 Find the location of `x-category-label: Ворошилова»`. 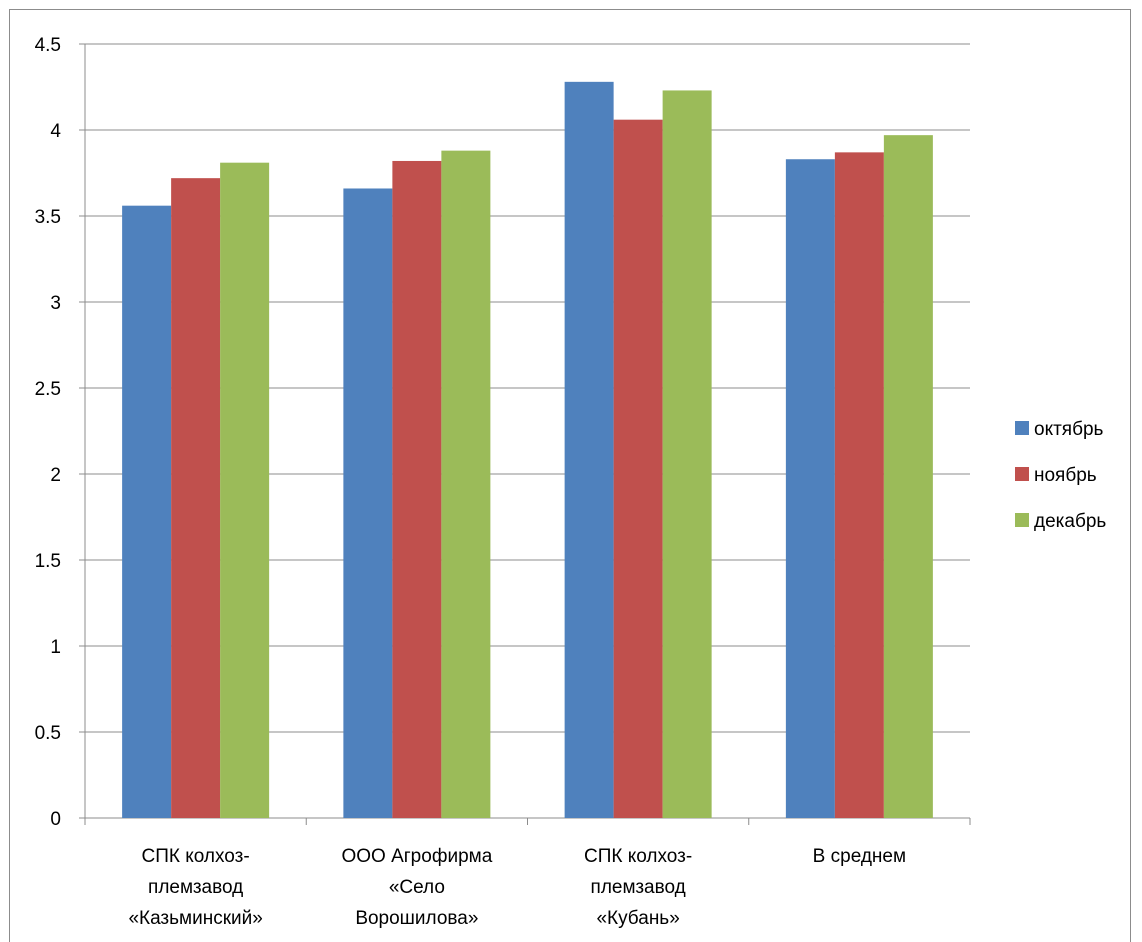

x-category-label: Ворошилова» is located at coordinates (416, 918).